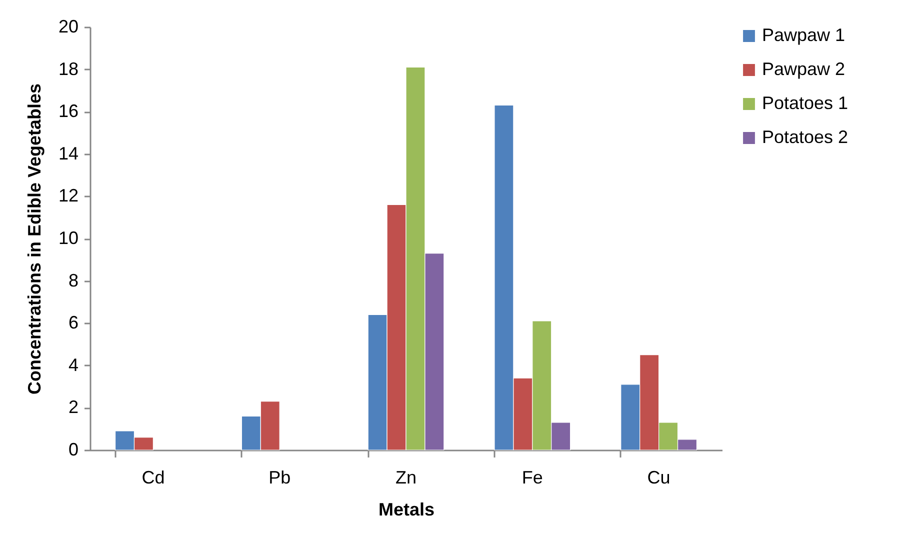  What do you see at coordinates (68, 111) in the screenshot?
I see `y-tick-label: 16` at bounding box center [68, 111].